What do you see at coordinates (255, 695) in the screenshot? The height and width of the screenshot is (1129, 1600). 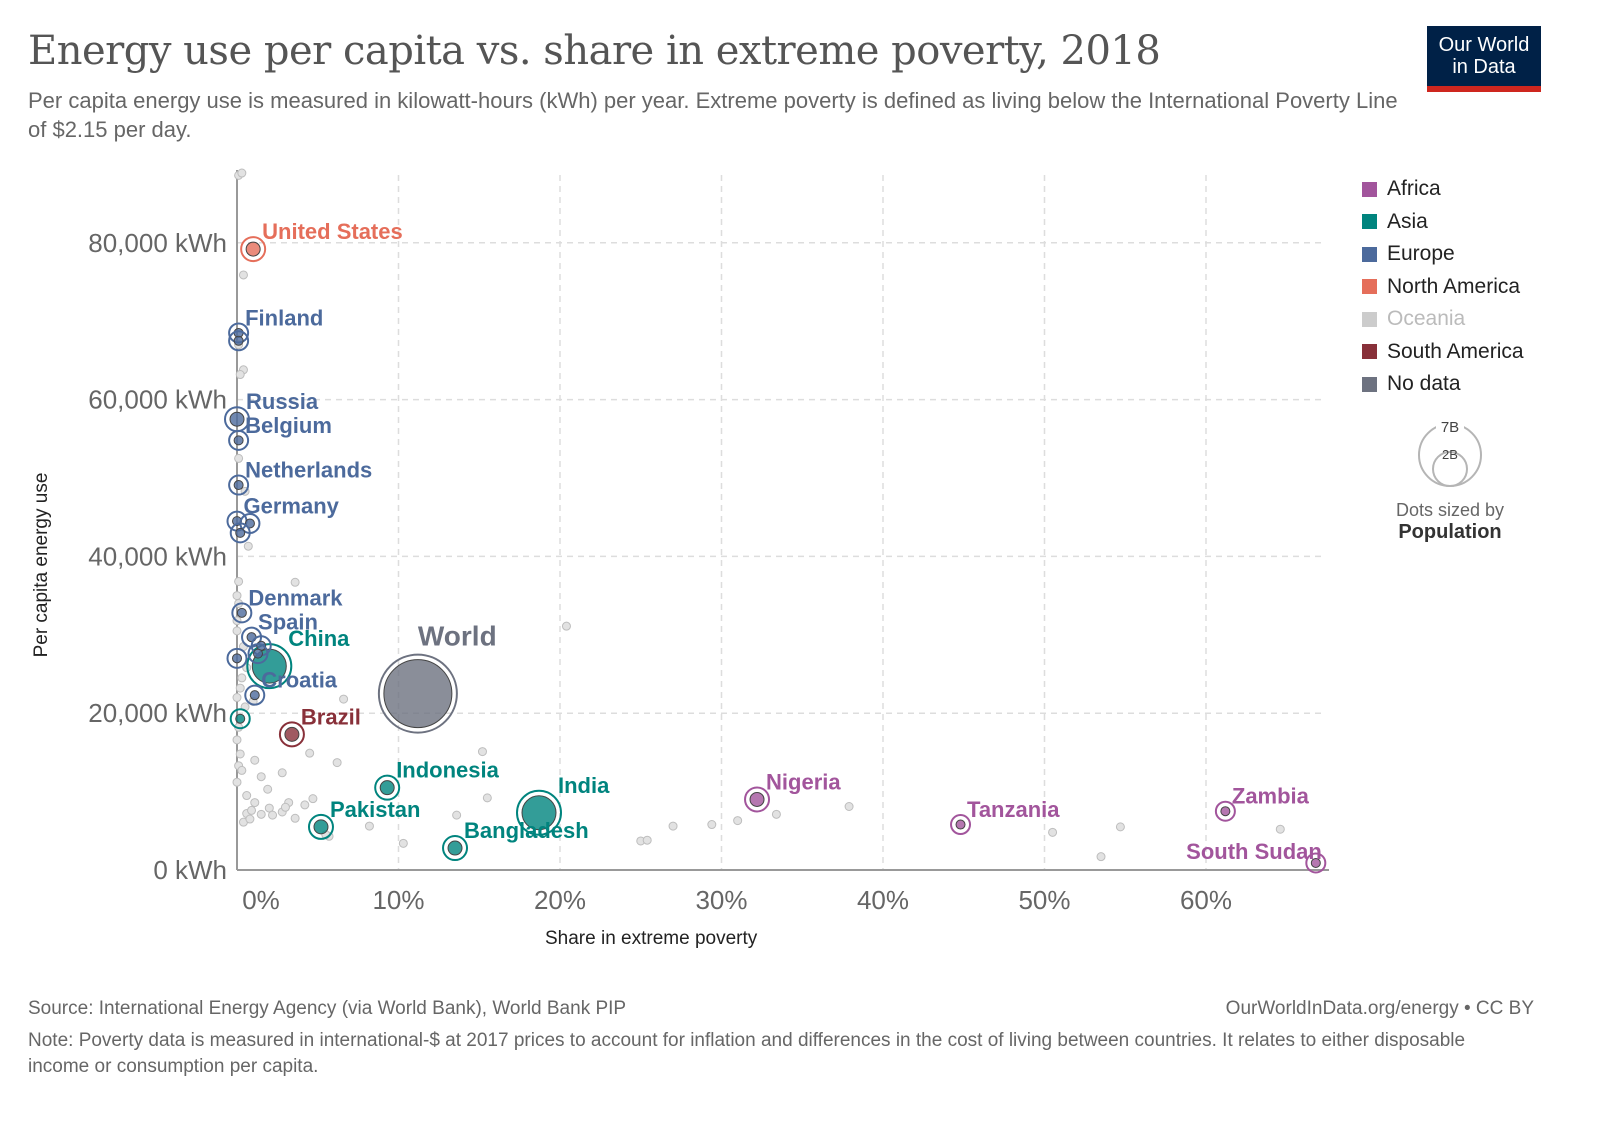 I see `data-point-croatia` at bounding box center [255, 695].